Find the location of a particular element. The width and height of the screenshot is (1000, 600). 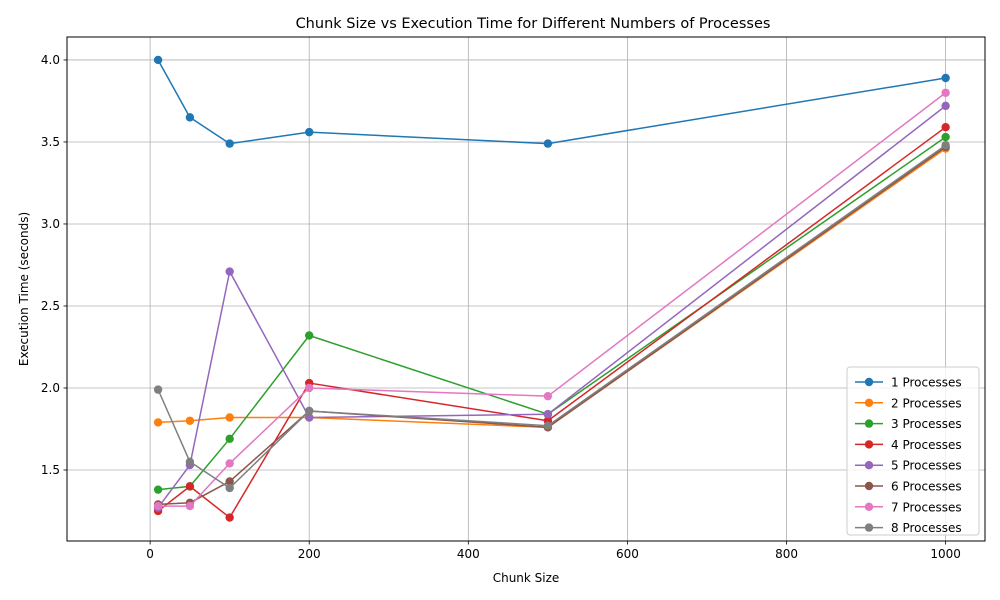

legend-item: 5 Processes is located at coordinates (908, 466).